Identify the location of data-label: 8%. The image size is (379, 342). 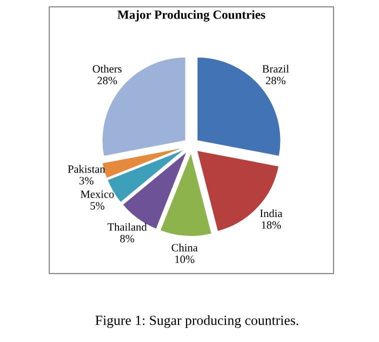
(127, 238).